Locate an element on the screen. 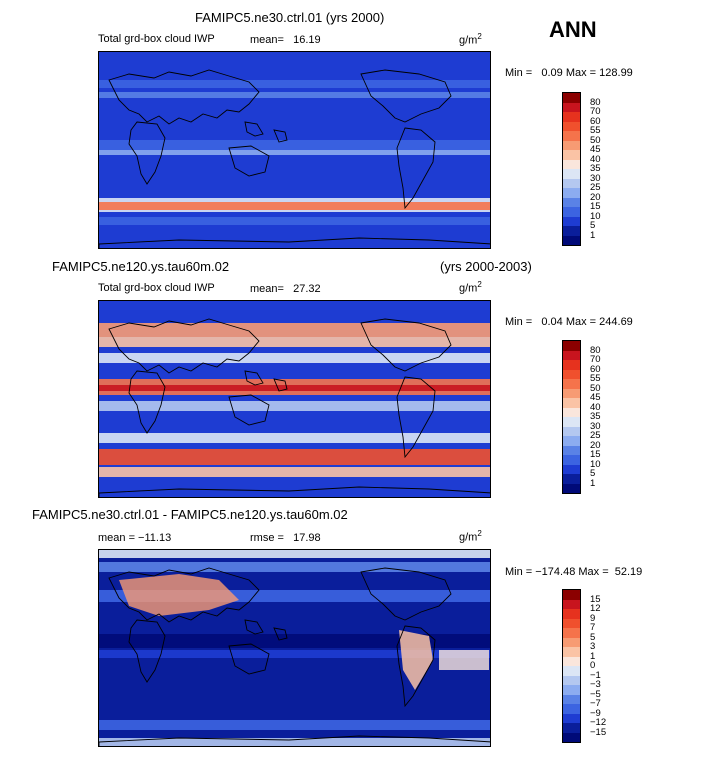  colorbar-label: 50 is located at coordinates (595, 140).